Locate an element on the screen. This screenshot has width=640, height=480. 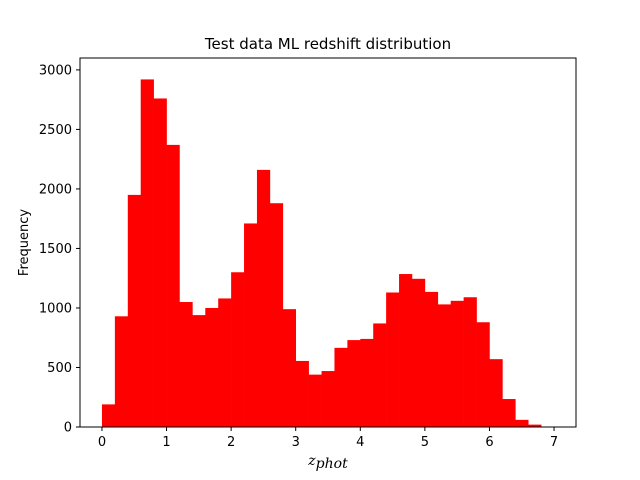
x-axis-ticks: 0 1 2 3 4 5 6 7 is located at coordinates (328, 438).